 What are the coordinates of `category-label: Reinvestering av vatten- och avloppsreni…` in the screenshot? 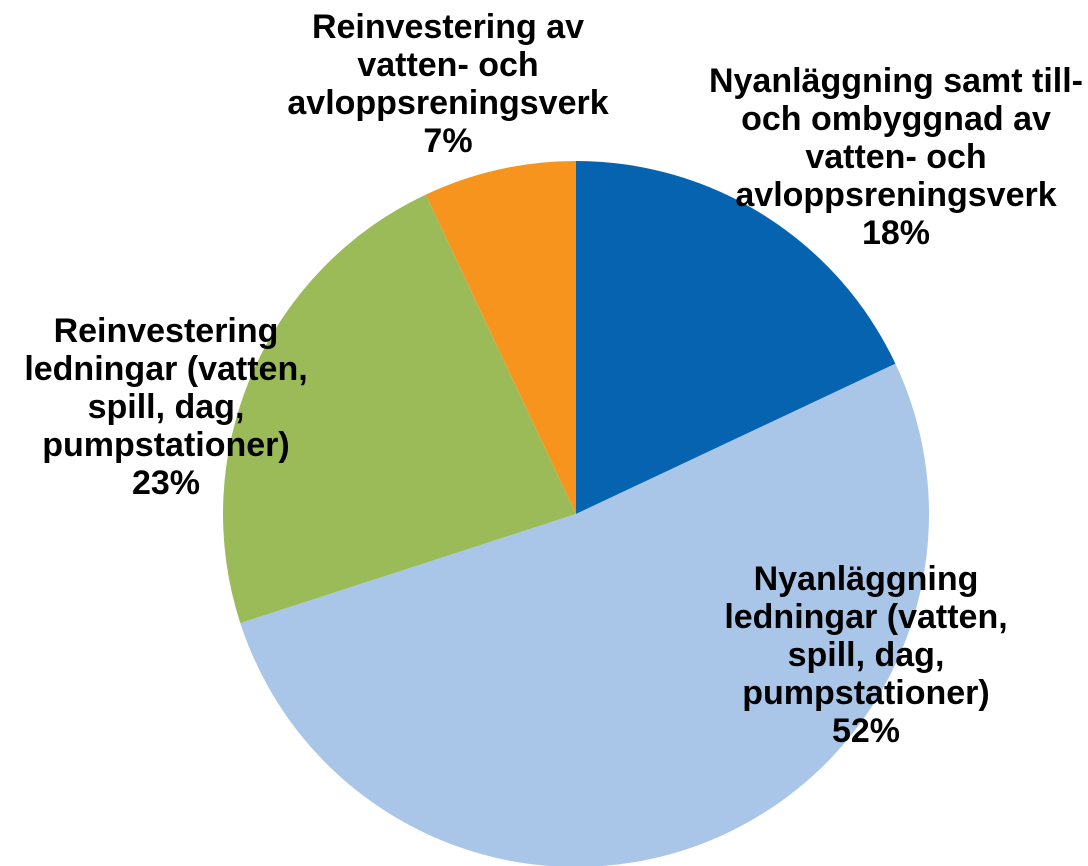 It's located at (448, 65).